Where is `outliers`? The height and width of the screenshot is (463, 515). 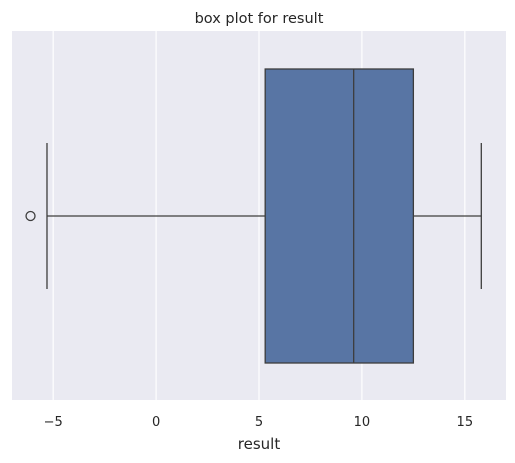 outliers is located at coordinates (30, 216).